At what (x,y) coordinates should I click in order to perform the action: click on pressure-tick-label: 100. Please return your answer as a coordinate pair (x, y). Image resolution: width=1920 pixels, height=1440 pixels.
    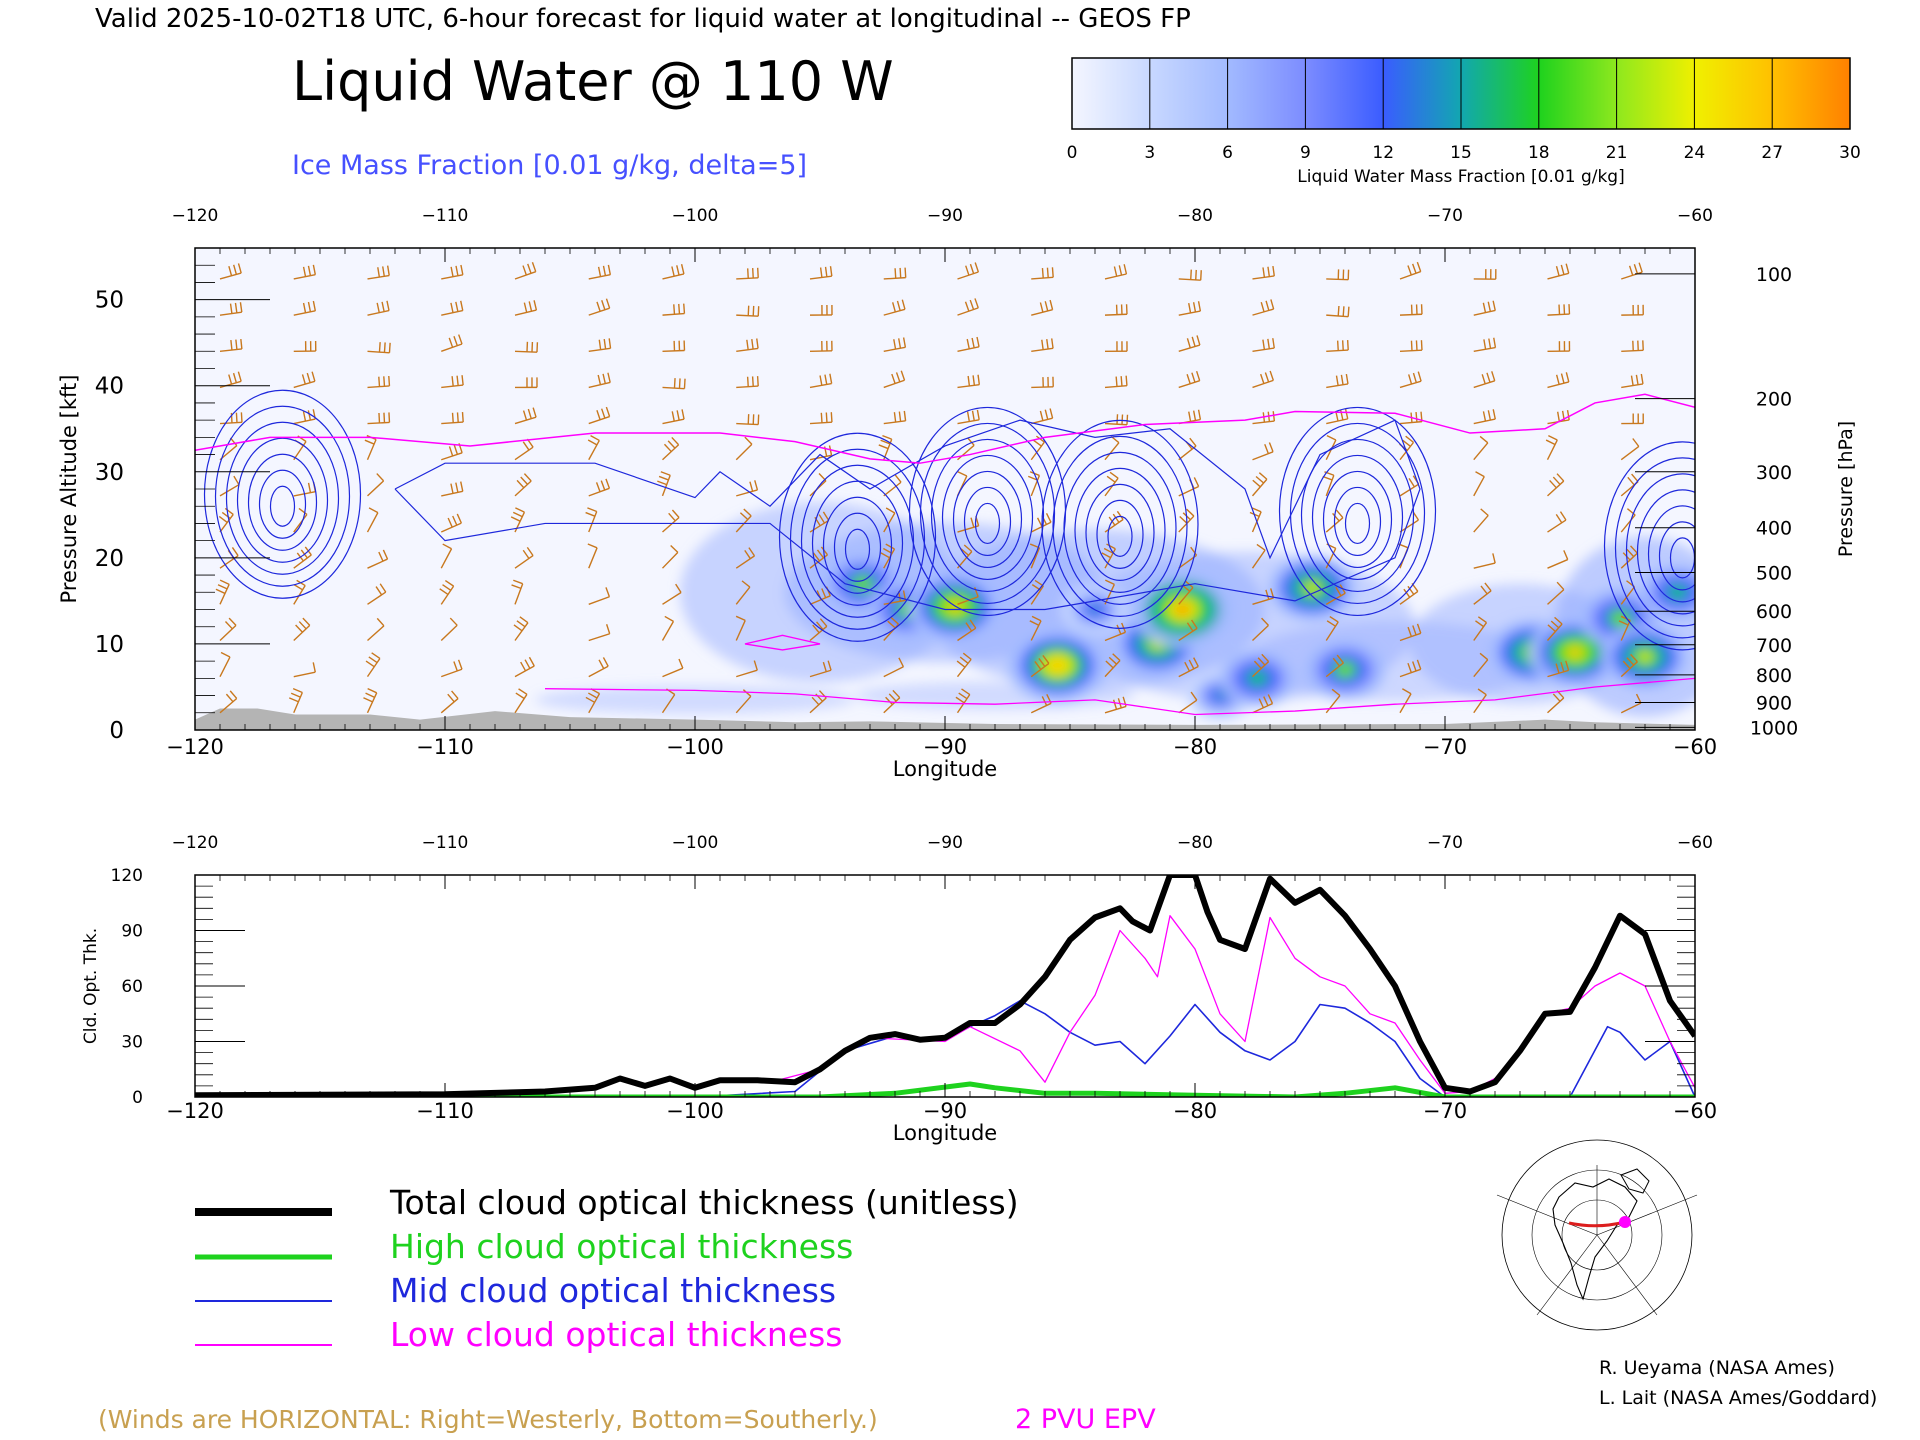
    Looking at the image, I should click on (1774, 275).